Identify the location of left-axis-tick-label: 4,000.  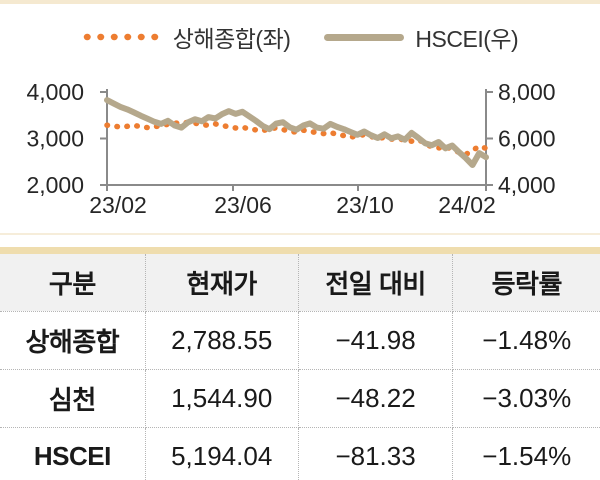
(55, 92).